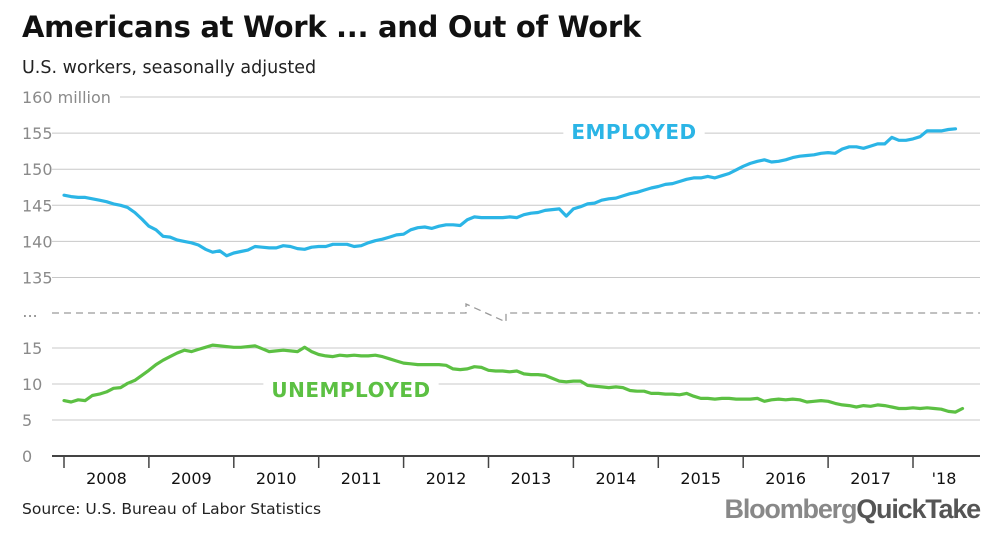 Image resolution: width=1000 pixels, height=541 pixels. Describe the element at coordinates (66, 277) in the screenshot. I see `y-axis-ticks: 160 million 155 150 145 140 135... 15 10 5 0` at that location.